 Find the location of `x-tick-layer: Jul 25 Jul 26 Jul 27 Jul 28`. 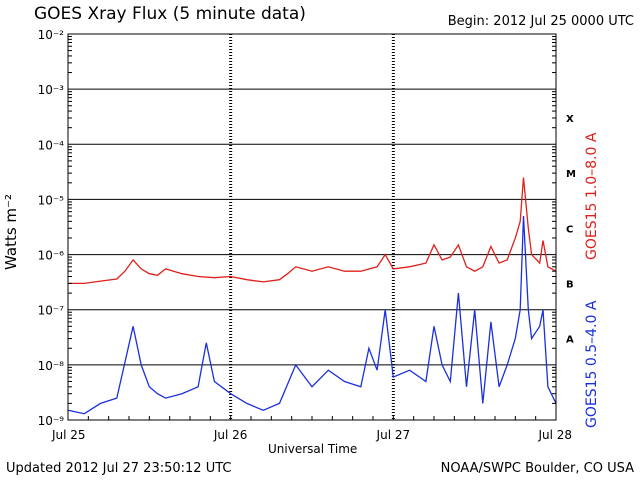

x-tick-layer: Jul 25 Jul 26 Jul 27 Jul 28 is located at coordinates (311, 429).